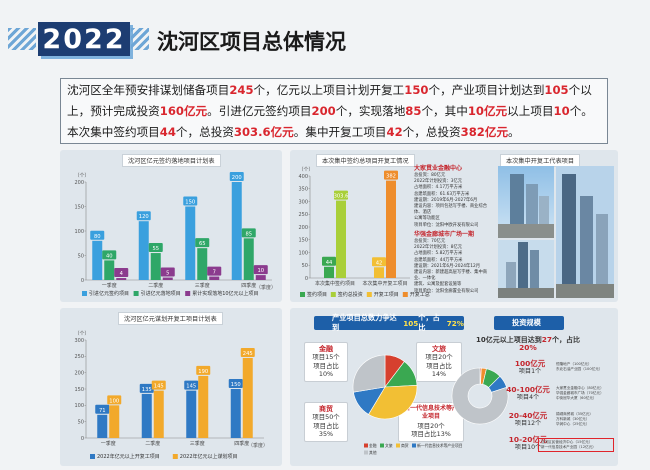 Image resolution: width=650 pixels, height=470 pixels. I want to click on summary-segment: 。, so click(514, 132).